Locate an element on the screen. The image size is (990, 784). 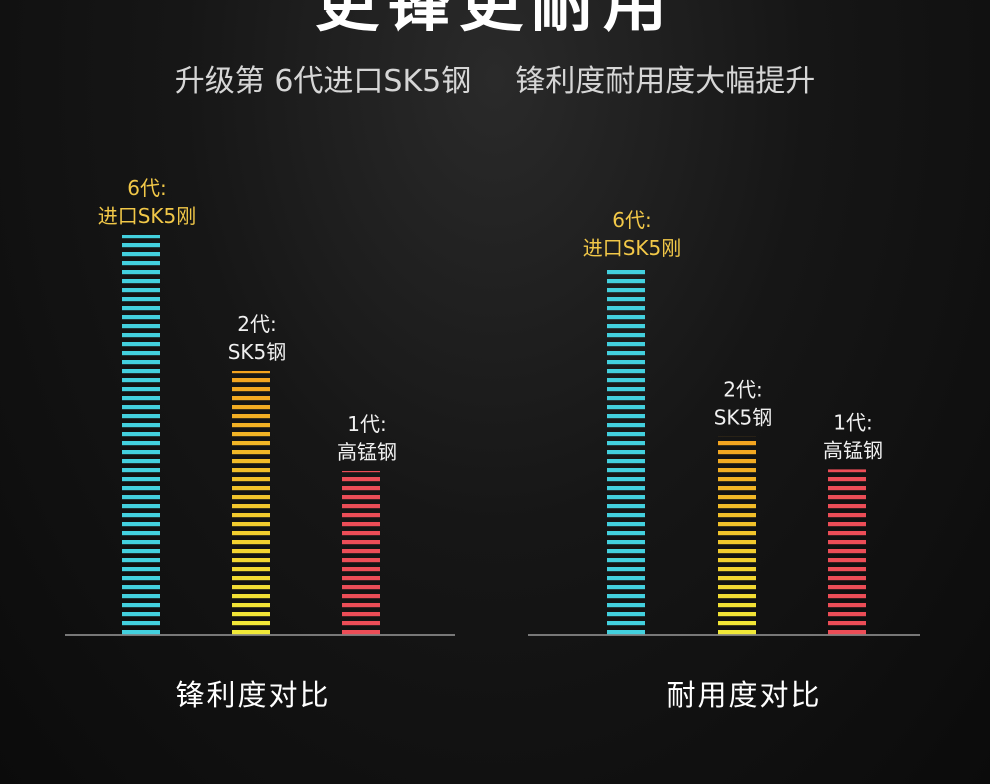
subtitle-right: 锋利度耐用度大幅提升 is located at coordinates (665, 81).